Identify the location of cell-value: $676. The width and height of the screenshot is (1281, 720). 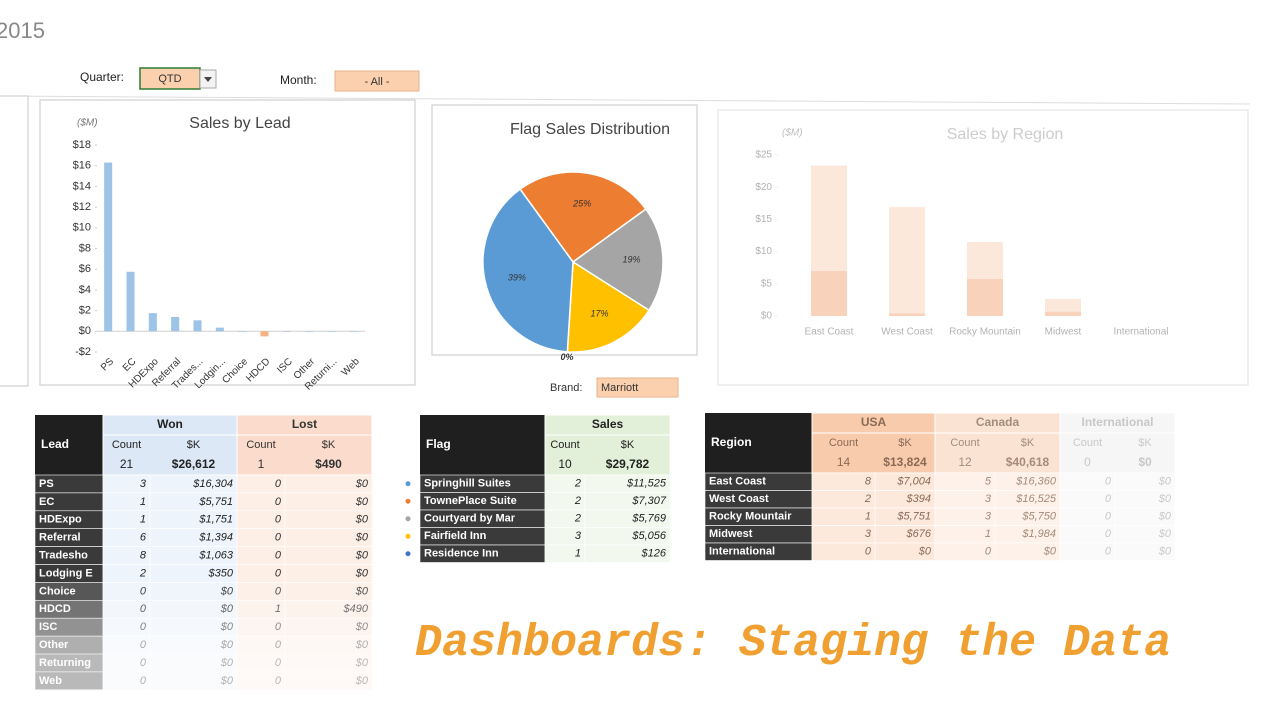
(919, 534).